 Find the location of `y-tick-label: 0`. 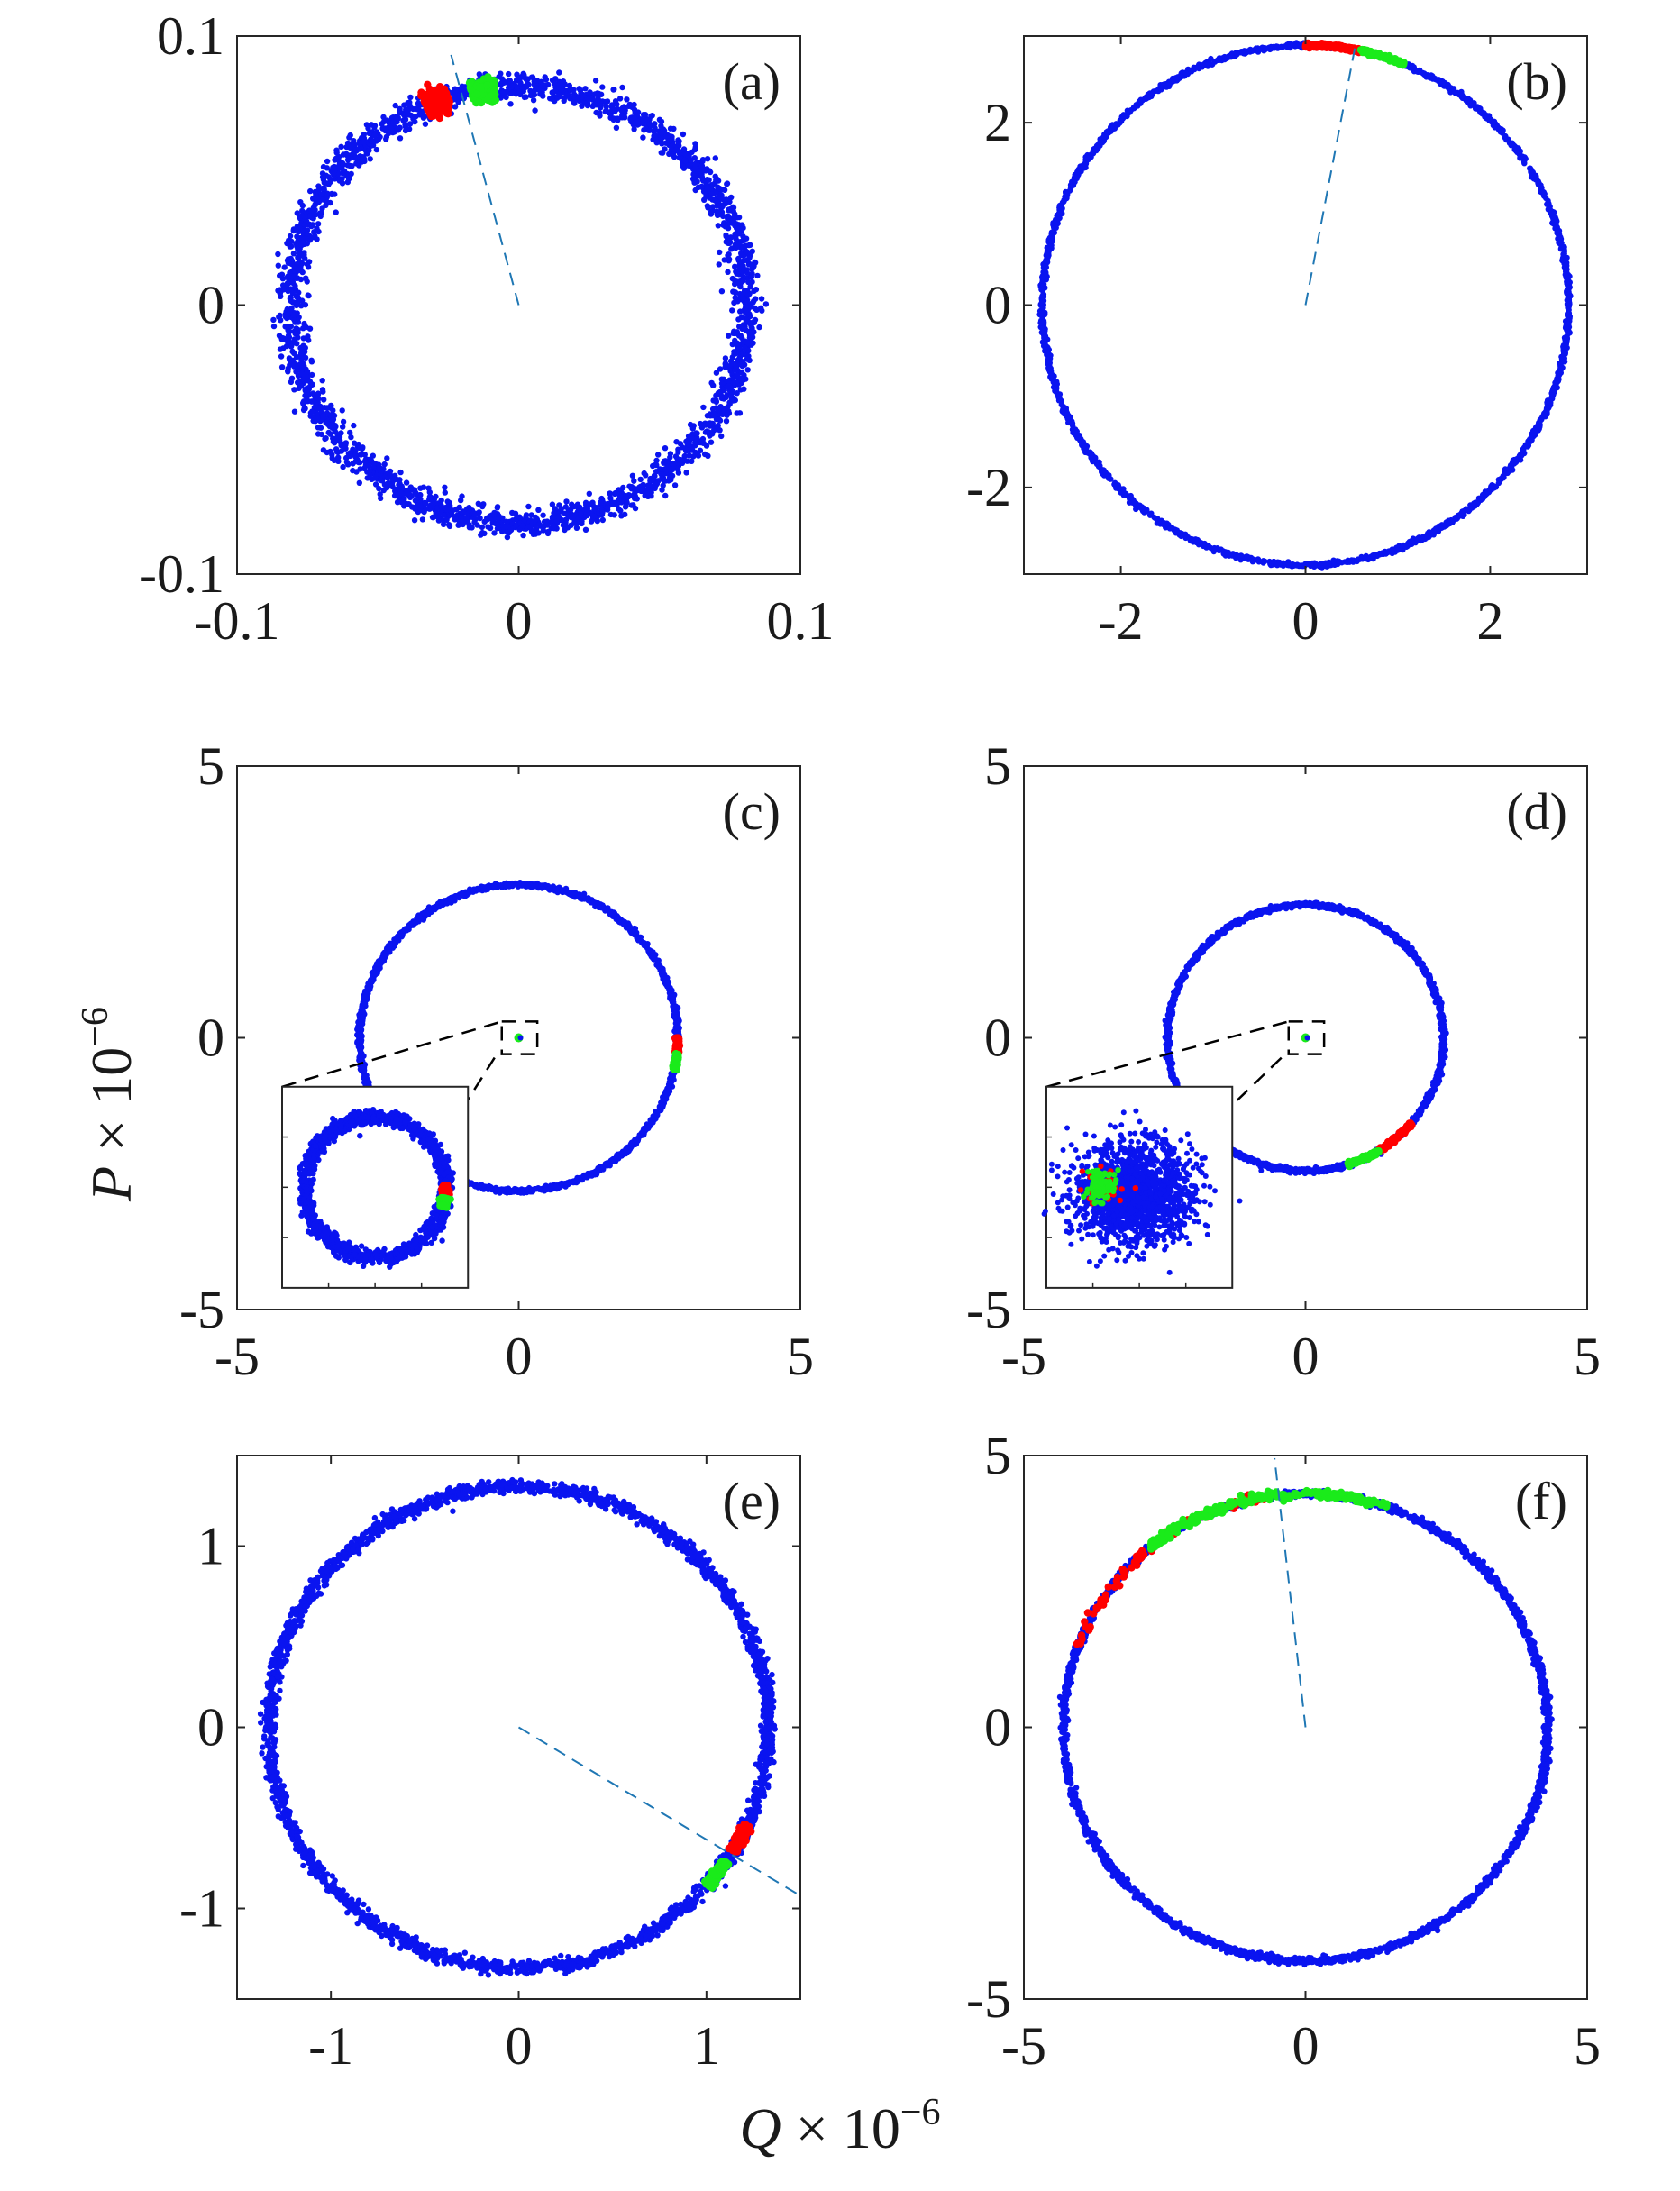

y-tick-label: 0 is located at coordinates (210, 305).